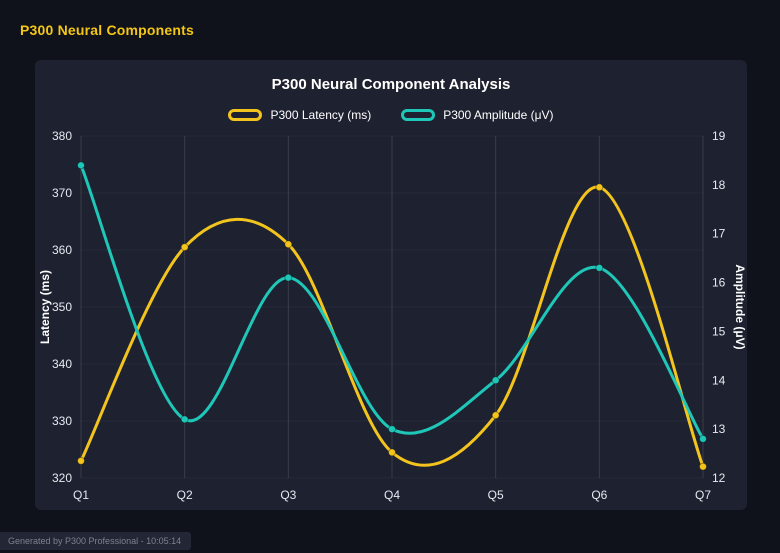  I want to click on y-right-tick-label: 14, so click(719, 380).